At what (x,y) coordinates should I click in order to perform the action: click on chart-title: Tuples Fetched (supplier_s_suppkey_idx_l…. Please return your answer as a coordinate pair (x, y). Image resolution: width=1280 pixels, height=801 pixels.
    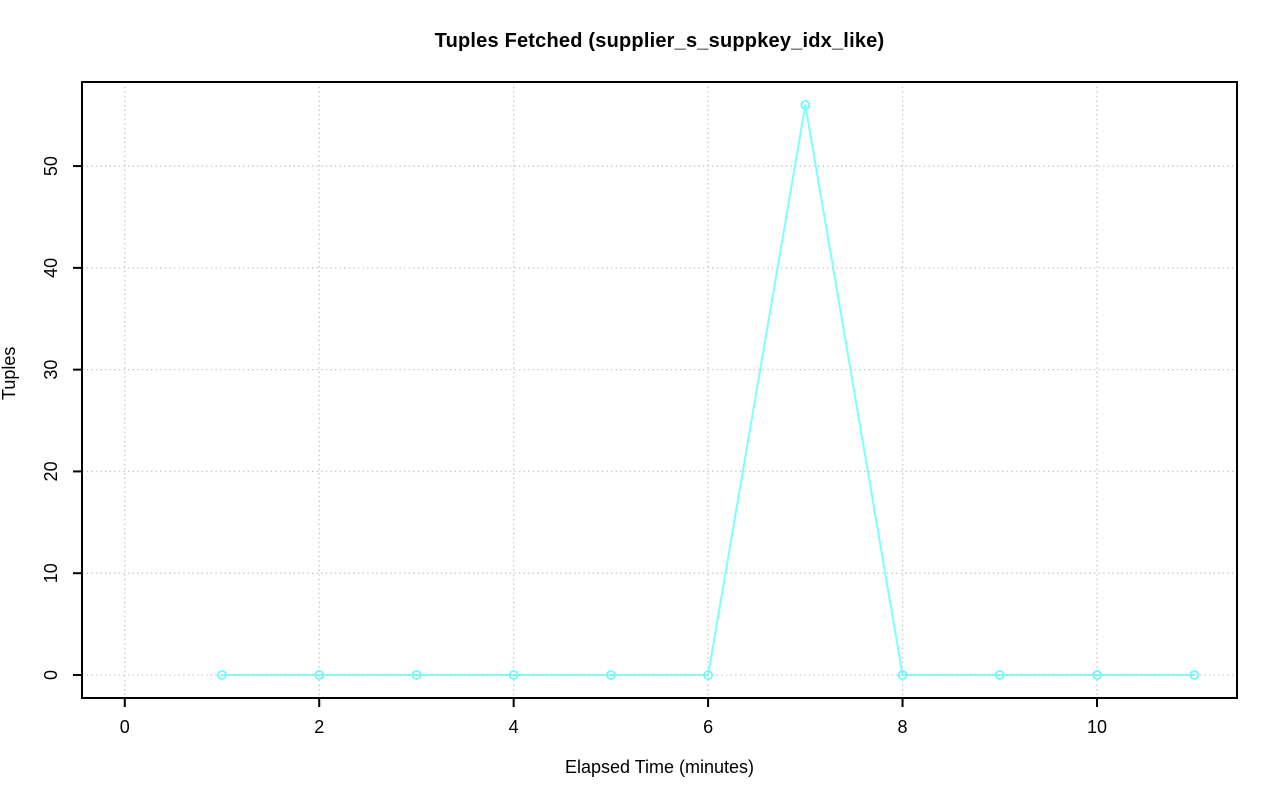
    Looking at the image, I should click on (659, 41).